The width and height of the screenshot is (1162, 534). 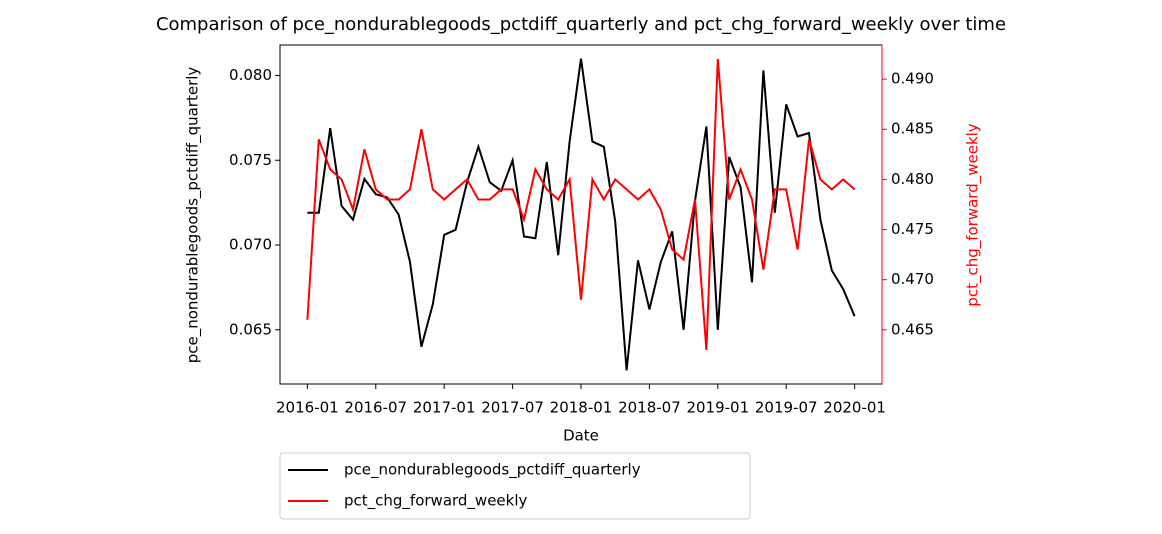 I want to click on legend-box, so click(x=515, y=486).